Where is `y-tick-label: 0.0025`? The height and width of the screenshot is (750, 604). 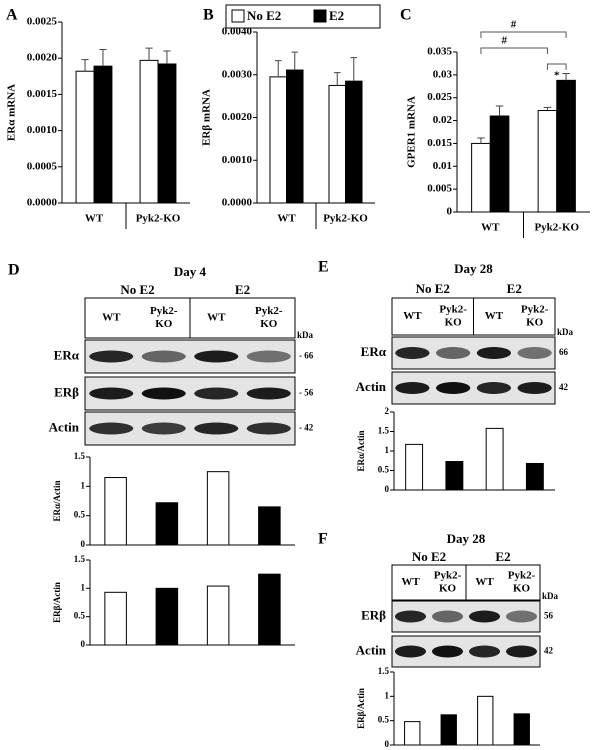 y-tick-label: 0.0025 is located at coordinates (42, 22).